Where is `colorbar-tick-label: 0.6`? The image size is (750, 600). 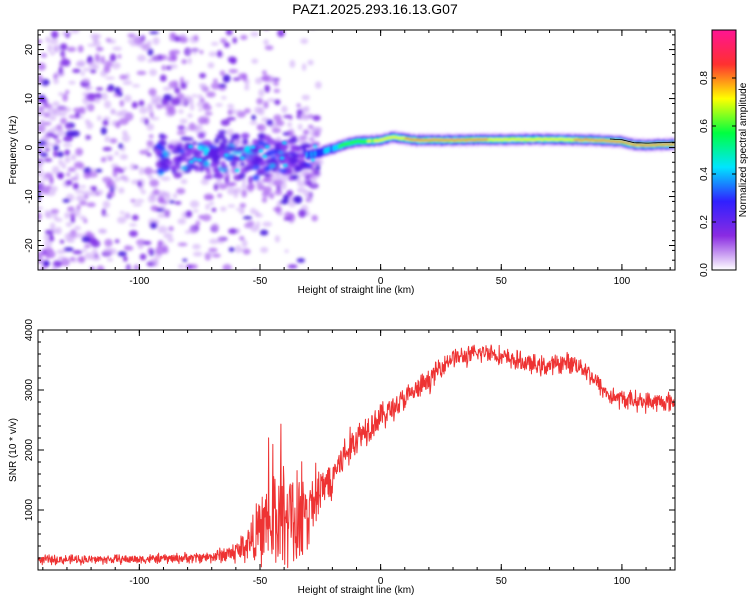 colorbar-tick-label: 0.6 is located at coordinates (704, 126).